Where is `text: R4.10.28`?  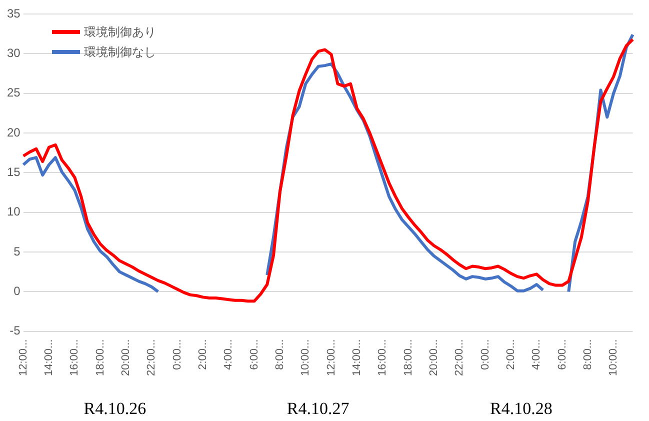
text: R4.10.28 is located at coordinates (521, 408).